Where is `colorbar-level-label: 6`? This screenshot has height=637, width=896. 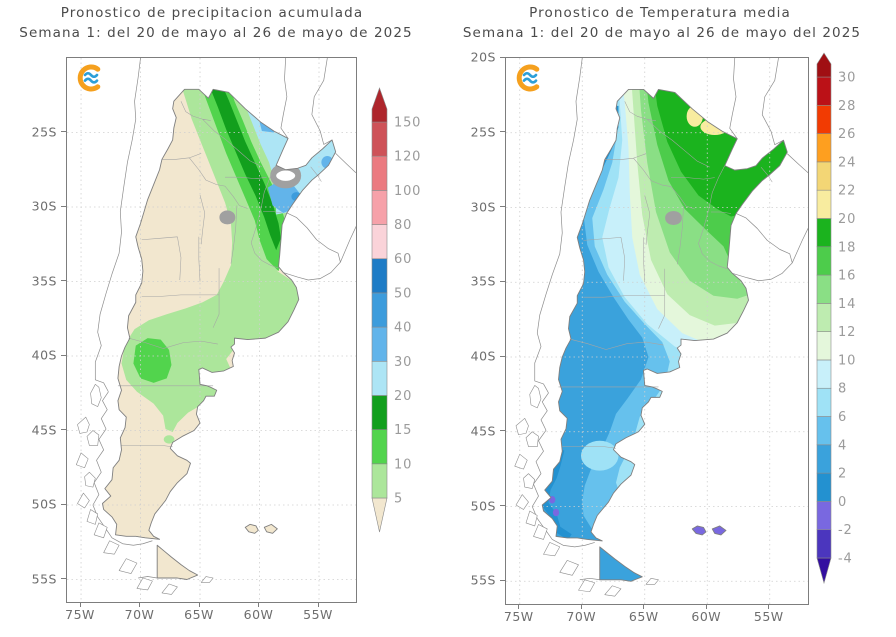
colorbar-level-label: 6 is located at coordinates (842, 417).